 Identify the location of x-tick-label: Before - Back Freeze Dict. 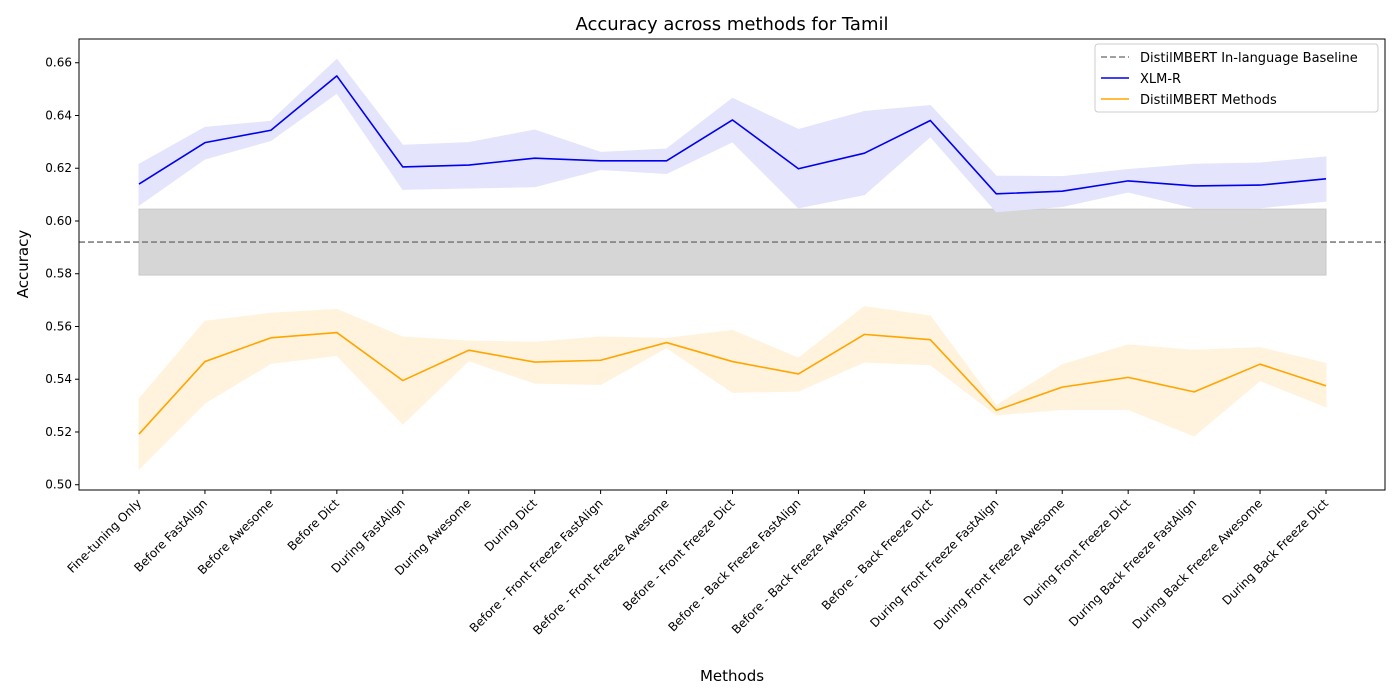
(877, 554).